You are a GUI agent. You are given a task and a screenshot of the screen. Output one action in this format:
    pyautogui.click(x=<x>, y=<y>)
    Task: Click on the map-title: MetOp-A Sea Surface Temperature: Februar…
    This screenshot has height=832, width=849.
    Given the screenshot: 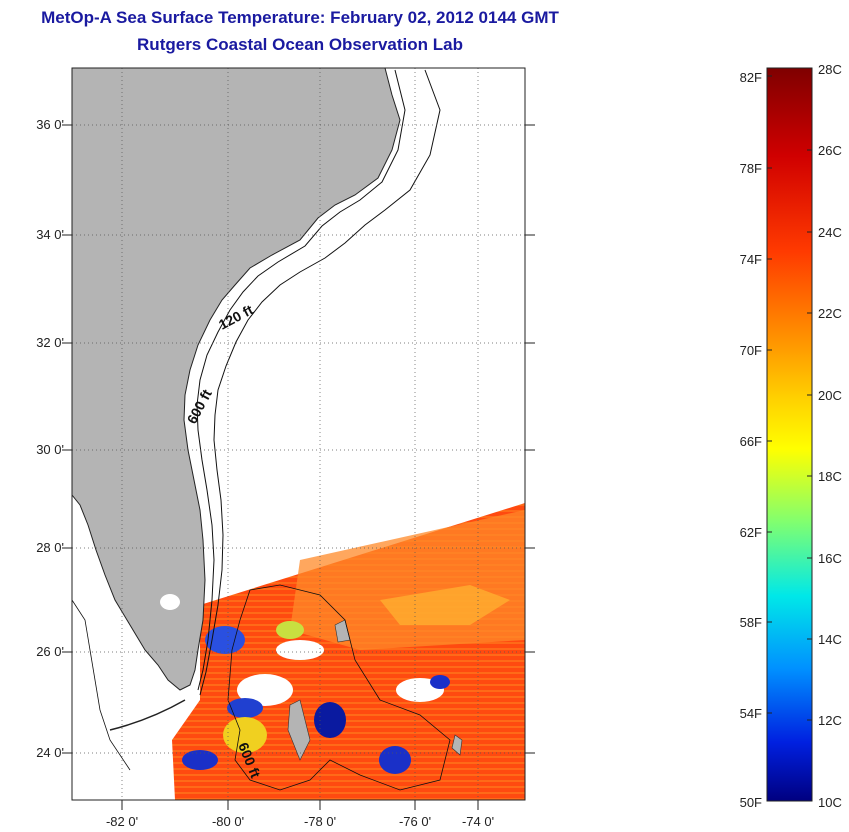 What is the action you would take?
    pyautogui.click(x=300, y=17)
    